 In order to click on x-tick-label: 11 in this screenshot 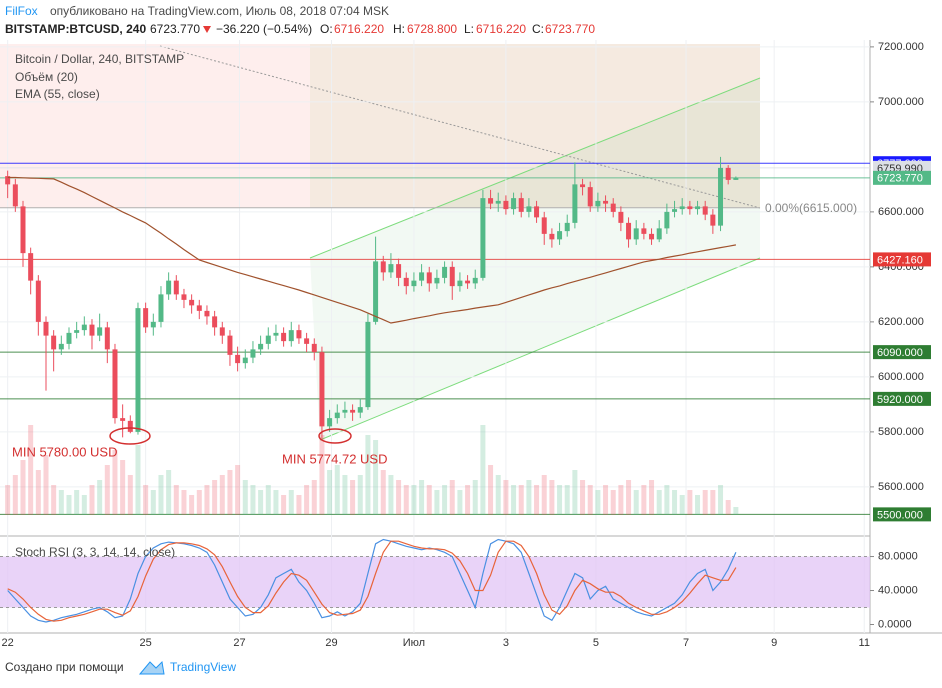, I will do `click(864, 643)`.